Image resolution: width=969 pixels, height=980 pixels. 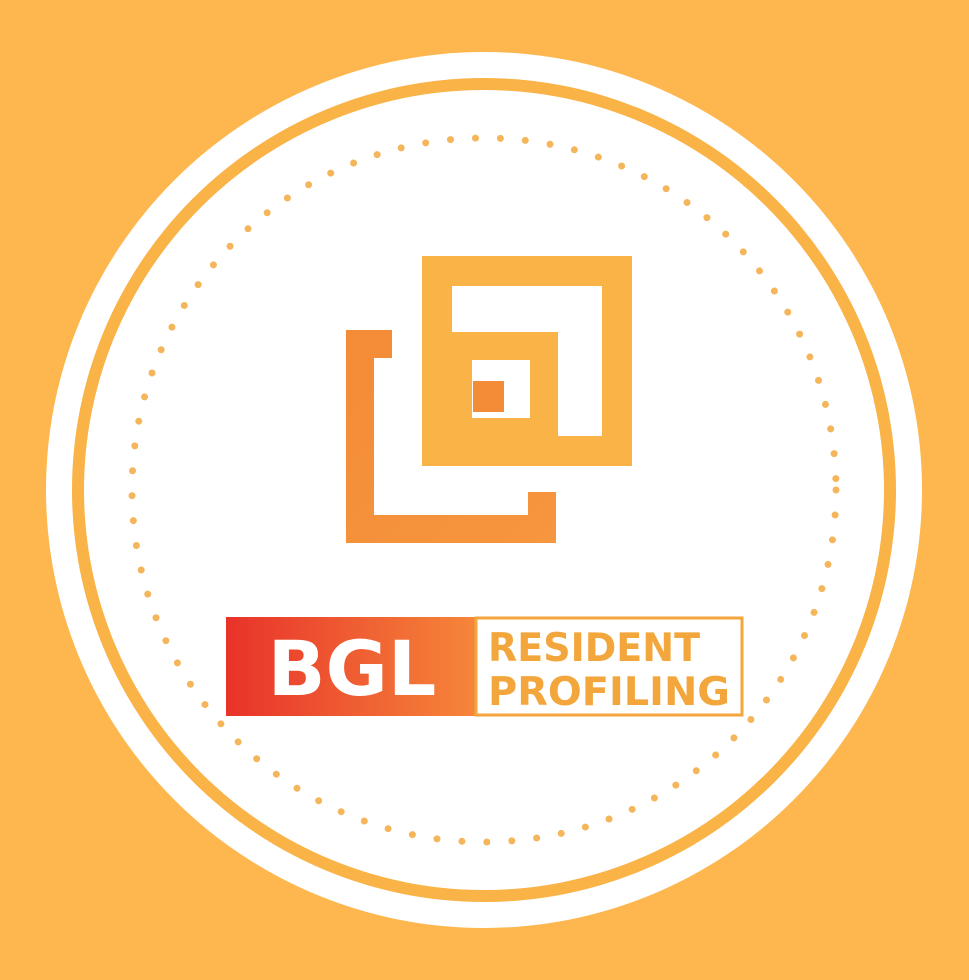 I want to click on badge-background, so click(x=352, y=666).